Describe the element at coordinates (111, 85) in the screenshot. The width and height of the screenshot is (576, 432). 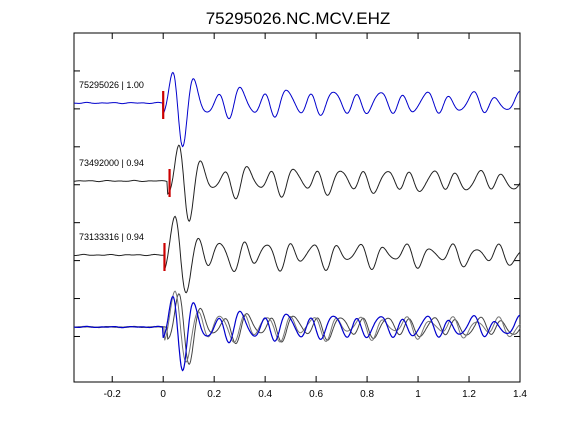
I see `trace-label: 75295026 | 1.00` at that location.